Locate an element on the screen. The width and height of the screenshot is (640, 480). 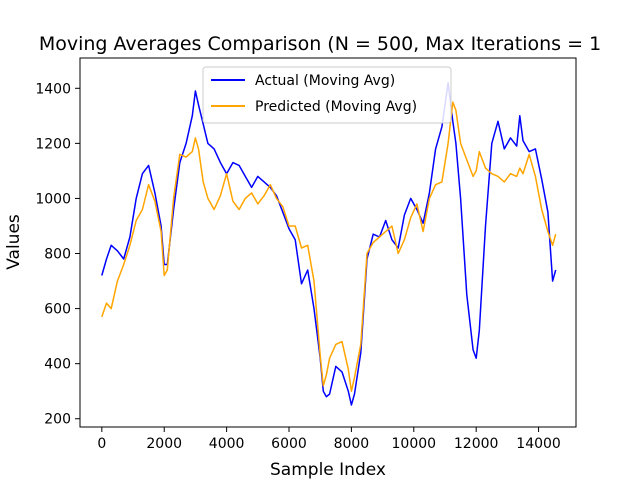
y-tick-label: 800 is located at coordinates (57, 255).